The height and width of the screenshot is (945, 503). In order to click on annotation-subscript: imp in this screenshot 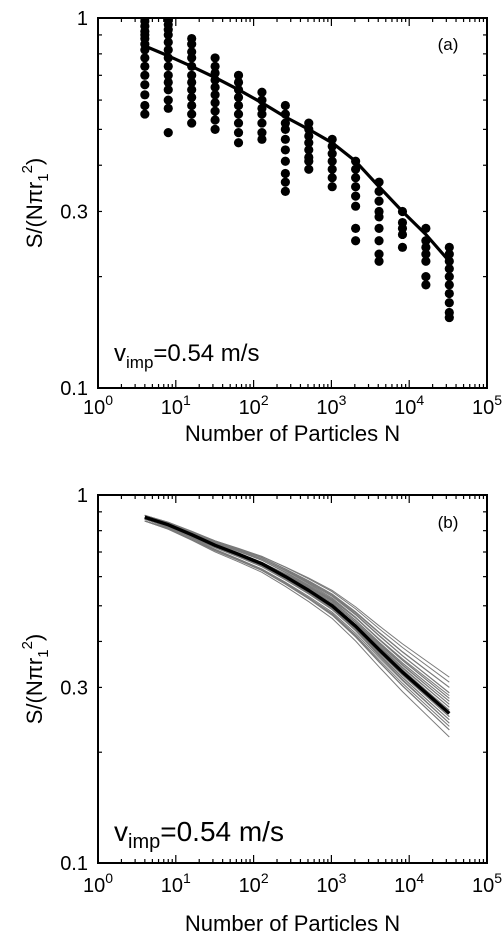, I will do `click(144, 842)`.